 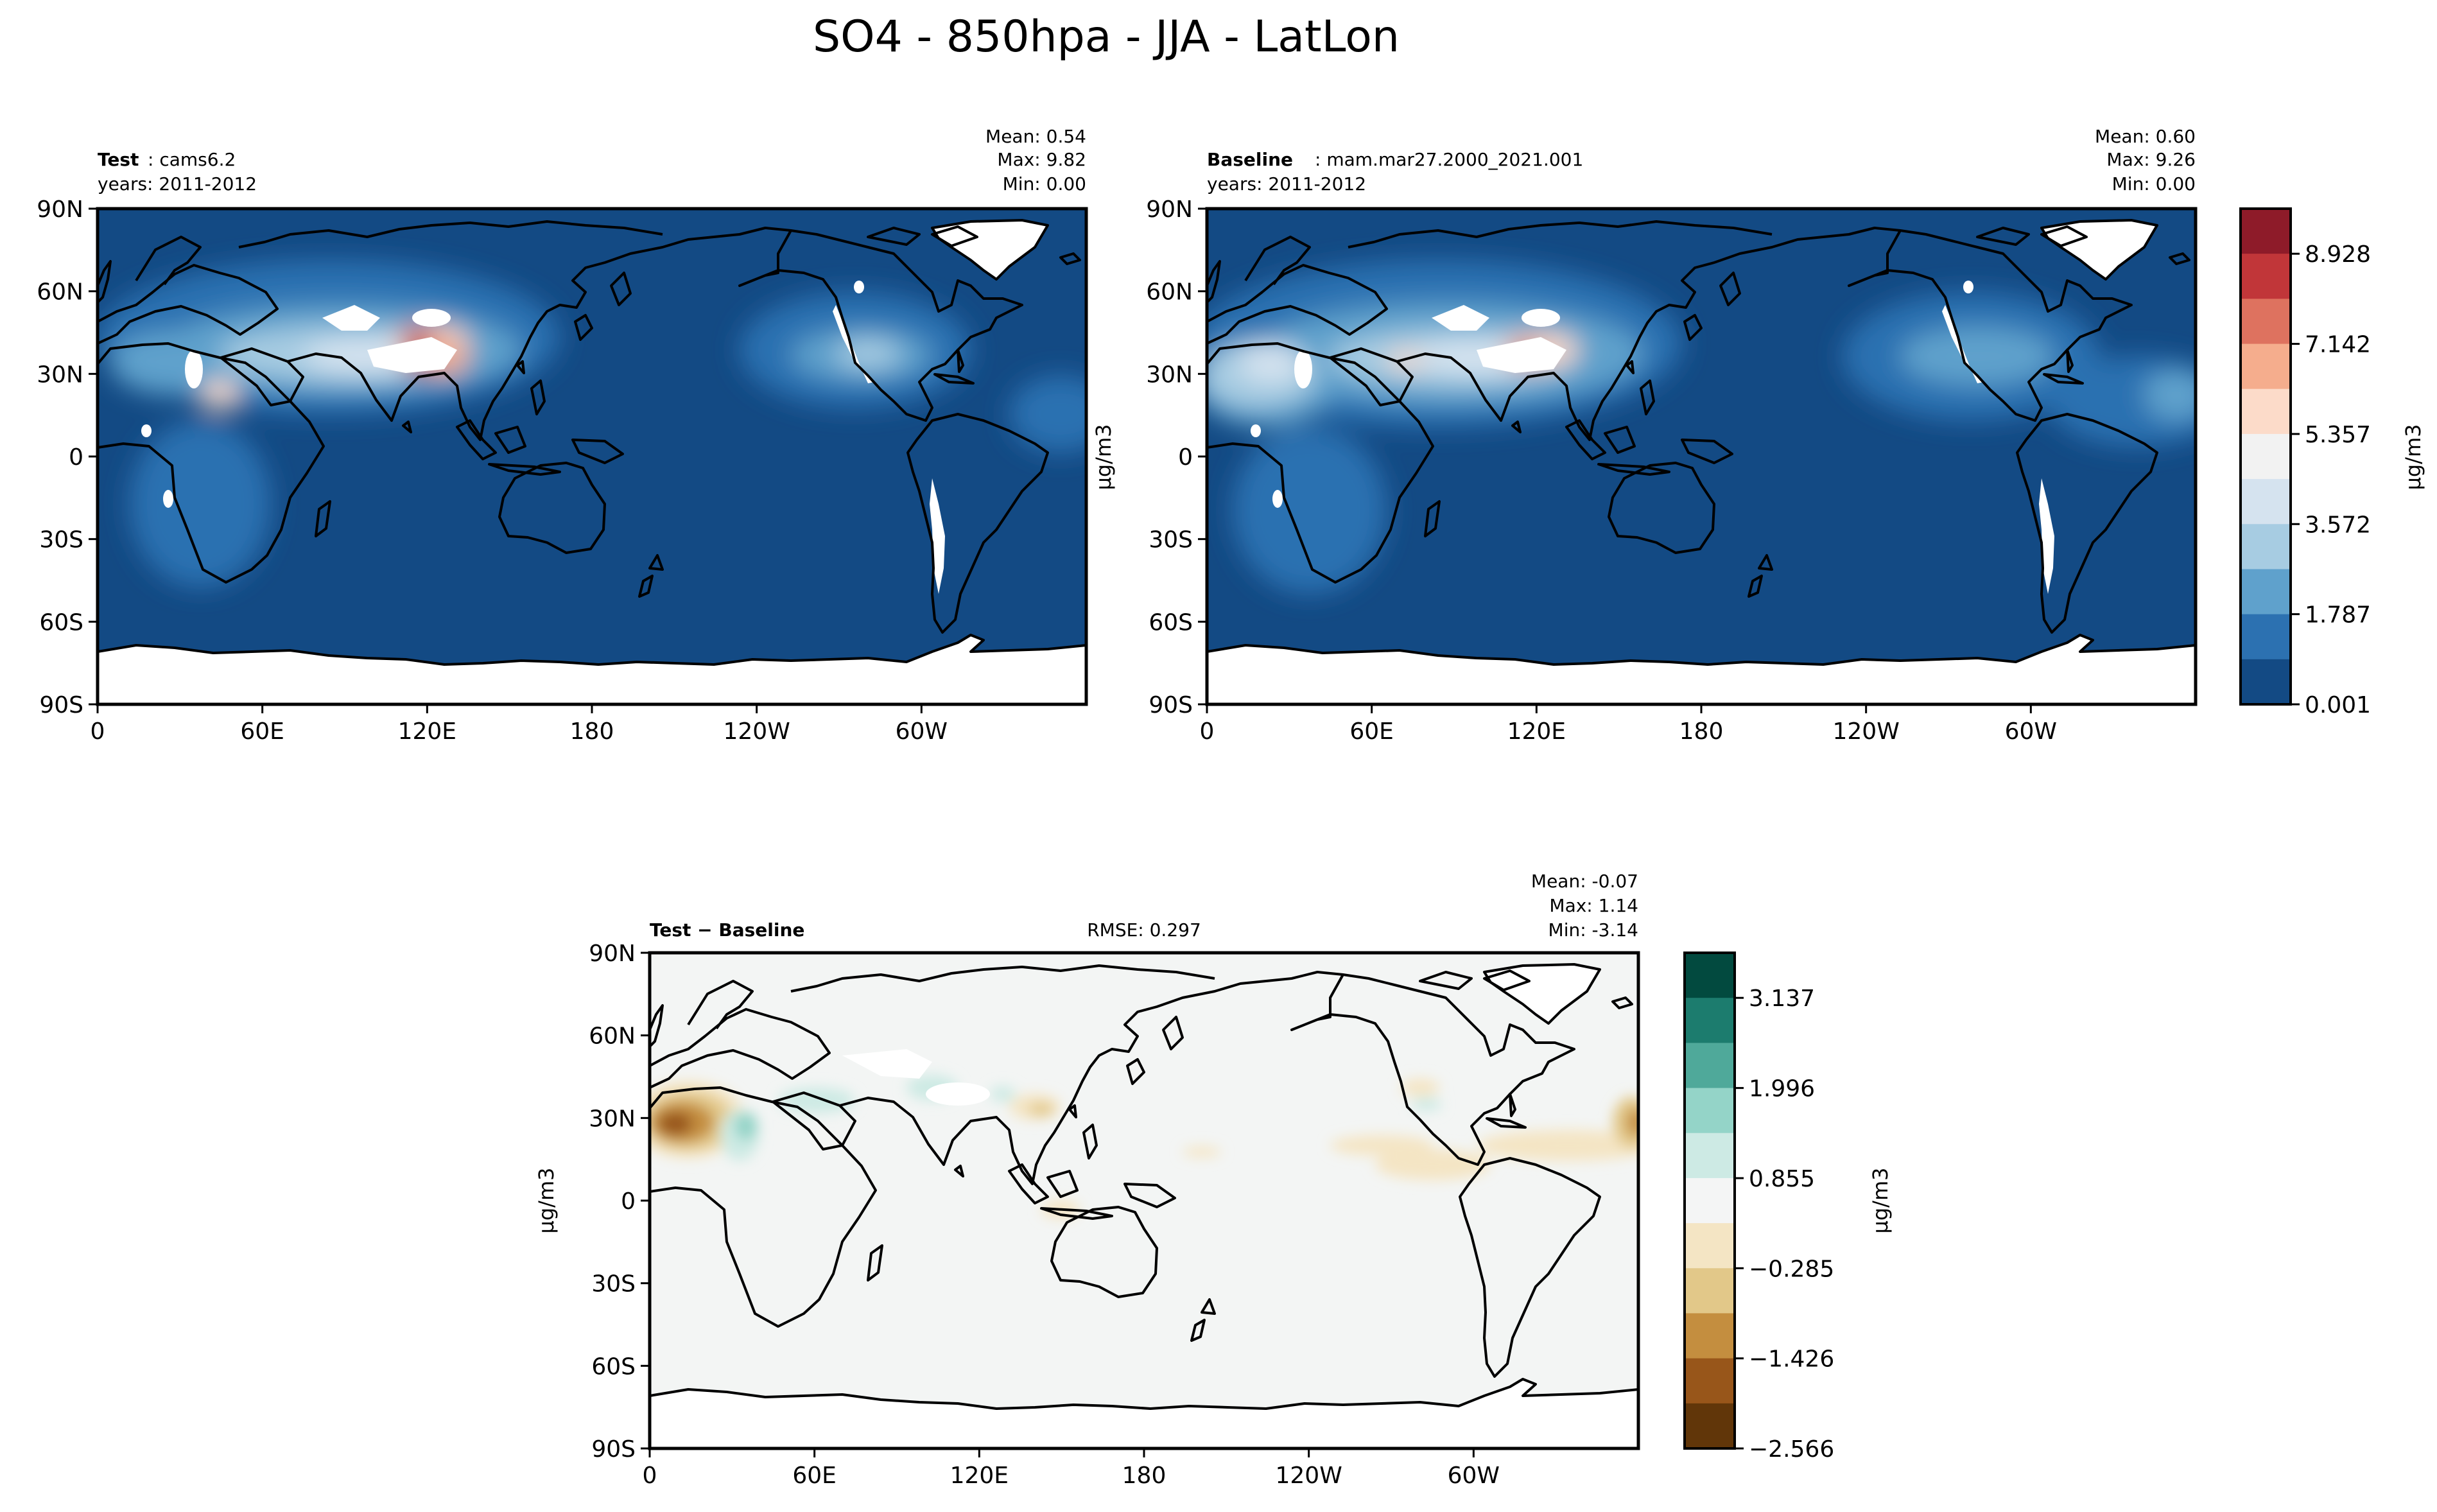 What do you see at coordinates (1169, 374) in the screenshot?
I see `panel-baseline-ytick-label: 30N` at bounding box center [1169, 374].